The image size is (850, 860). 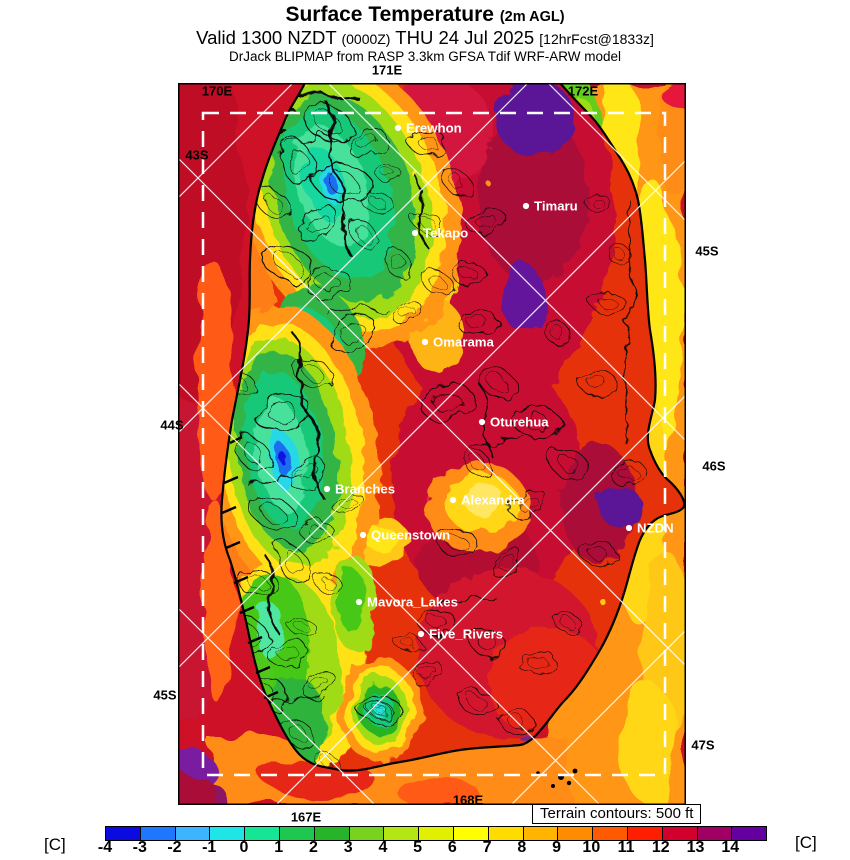 What do you see at coordinates (139, 847) in the screenshot?
I see `colorbar-tick-label: -3` at bounding box center [139, 847].